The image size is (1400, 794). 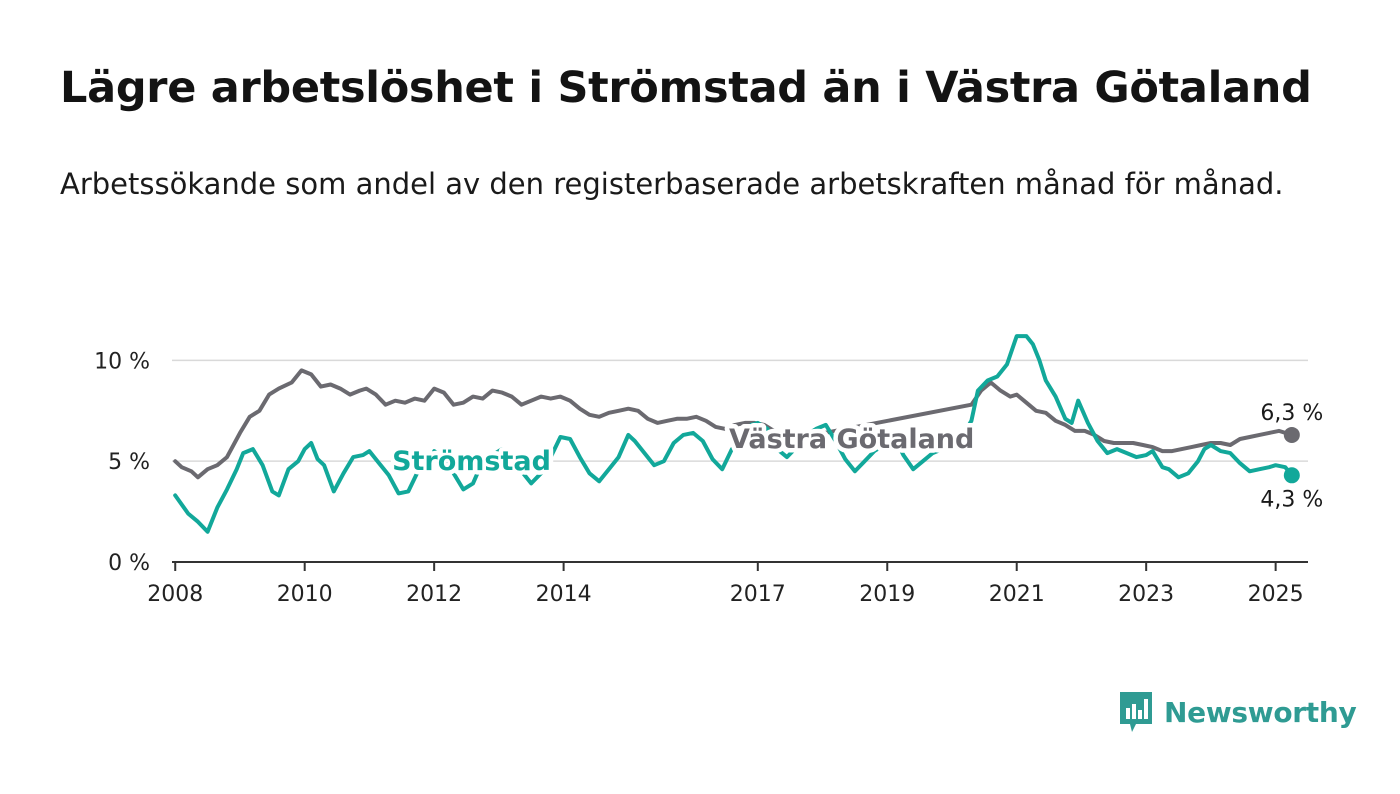 I want to click on x-tick-label: 2019, so click(x=887, y=594).